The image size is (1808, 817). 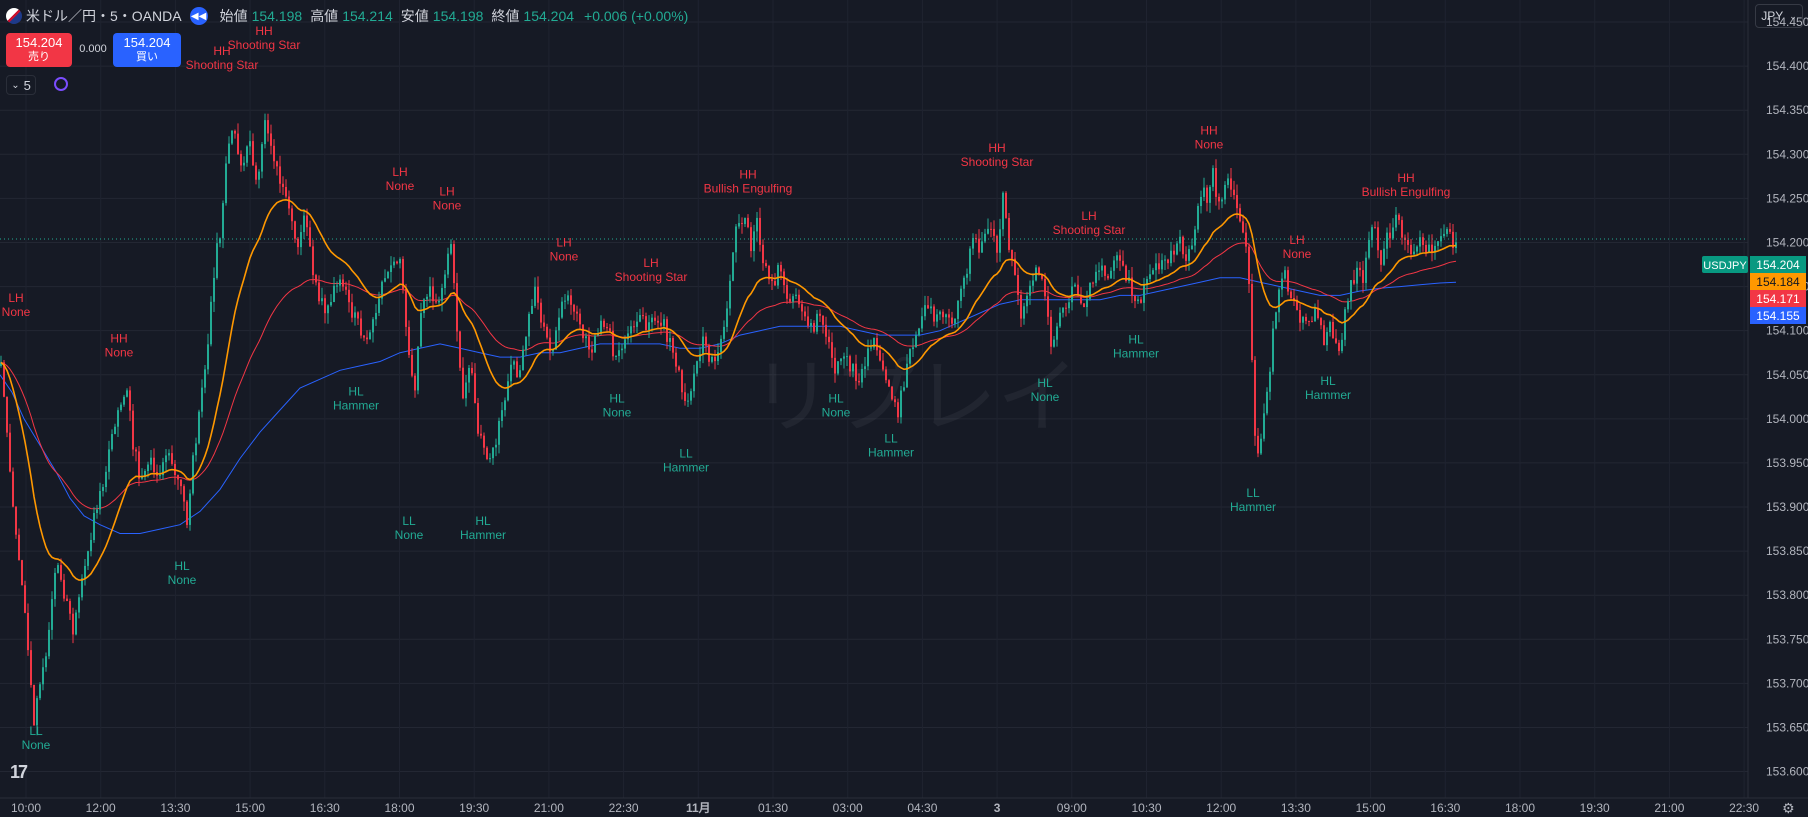 What do you see at coordinates (39, 42) in the screenshot?
I see `sell-price: 154.204` at bounding box center [39, 42].